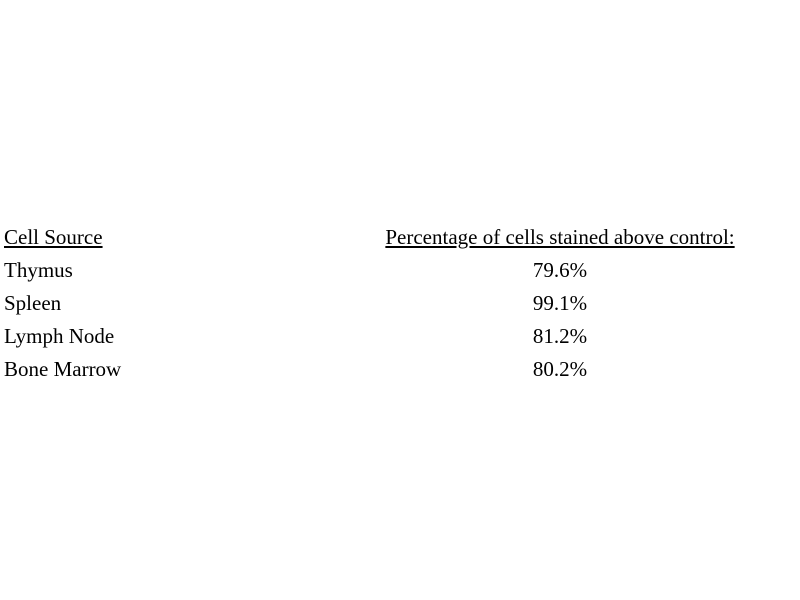 The image size is (800, 600). What do you see at coordinates (63, 369) in the screenshot?
I see `cell-source-bone-marrow: Bone Marrow` at bounding box center [63, 369].